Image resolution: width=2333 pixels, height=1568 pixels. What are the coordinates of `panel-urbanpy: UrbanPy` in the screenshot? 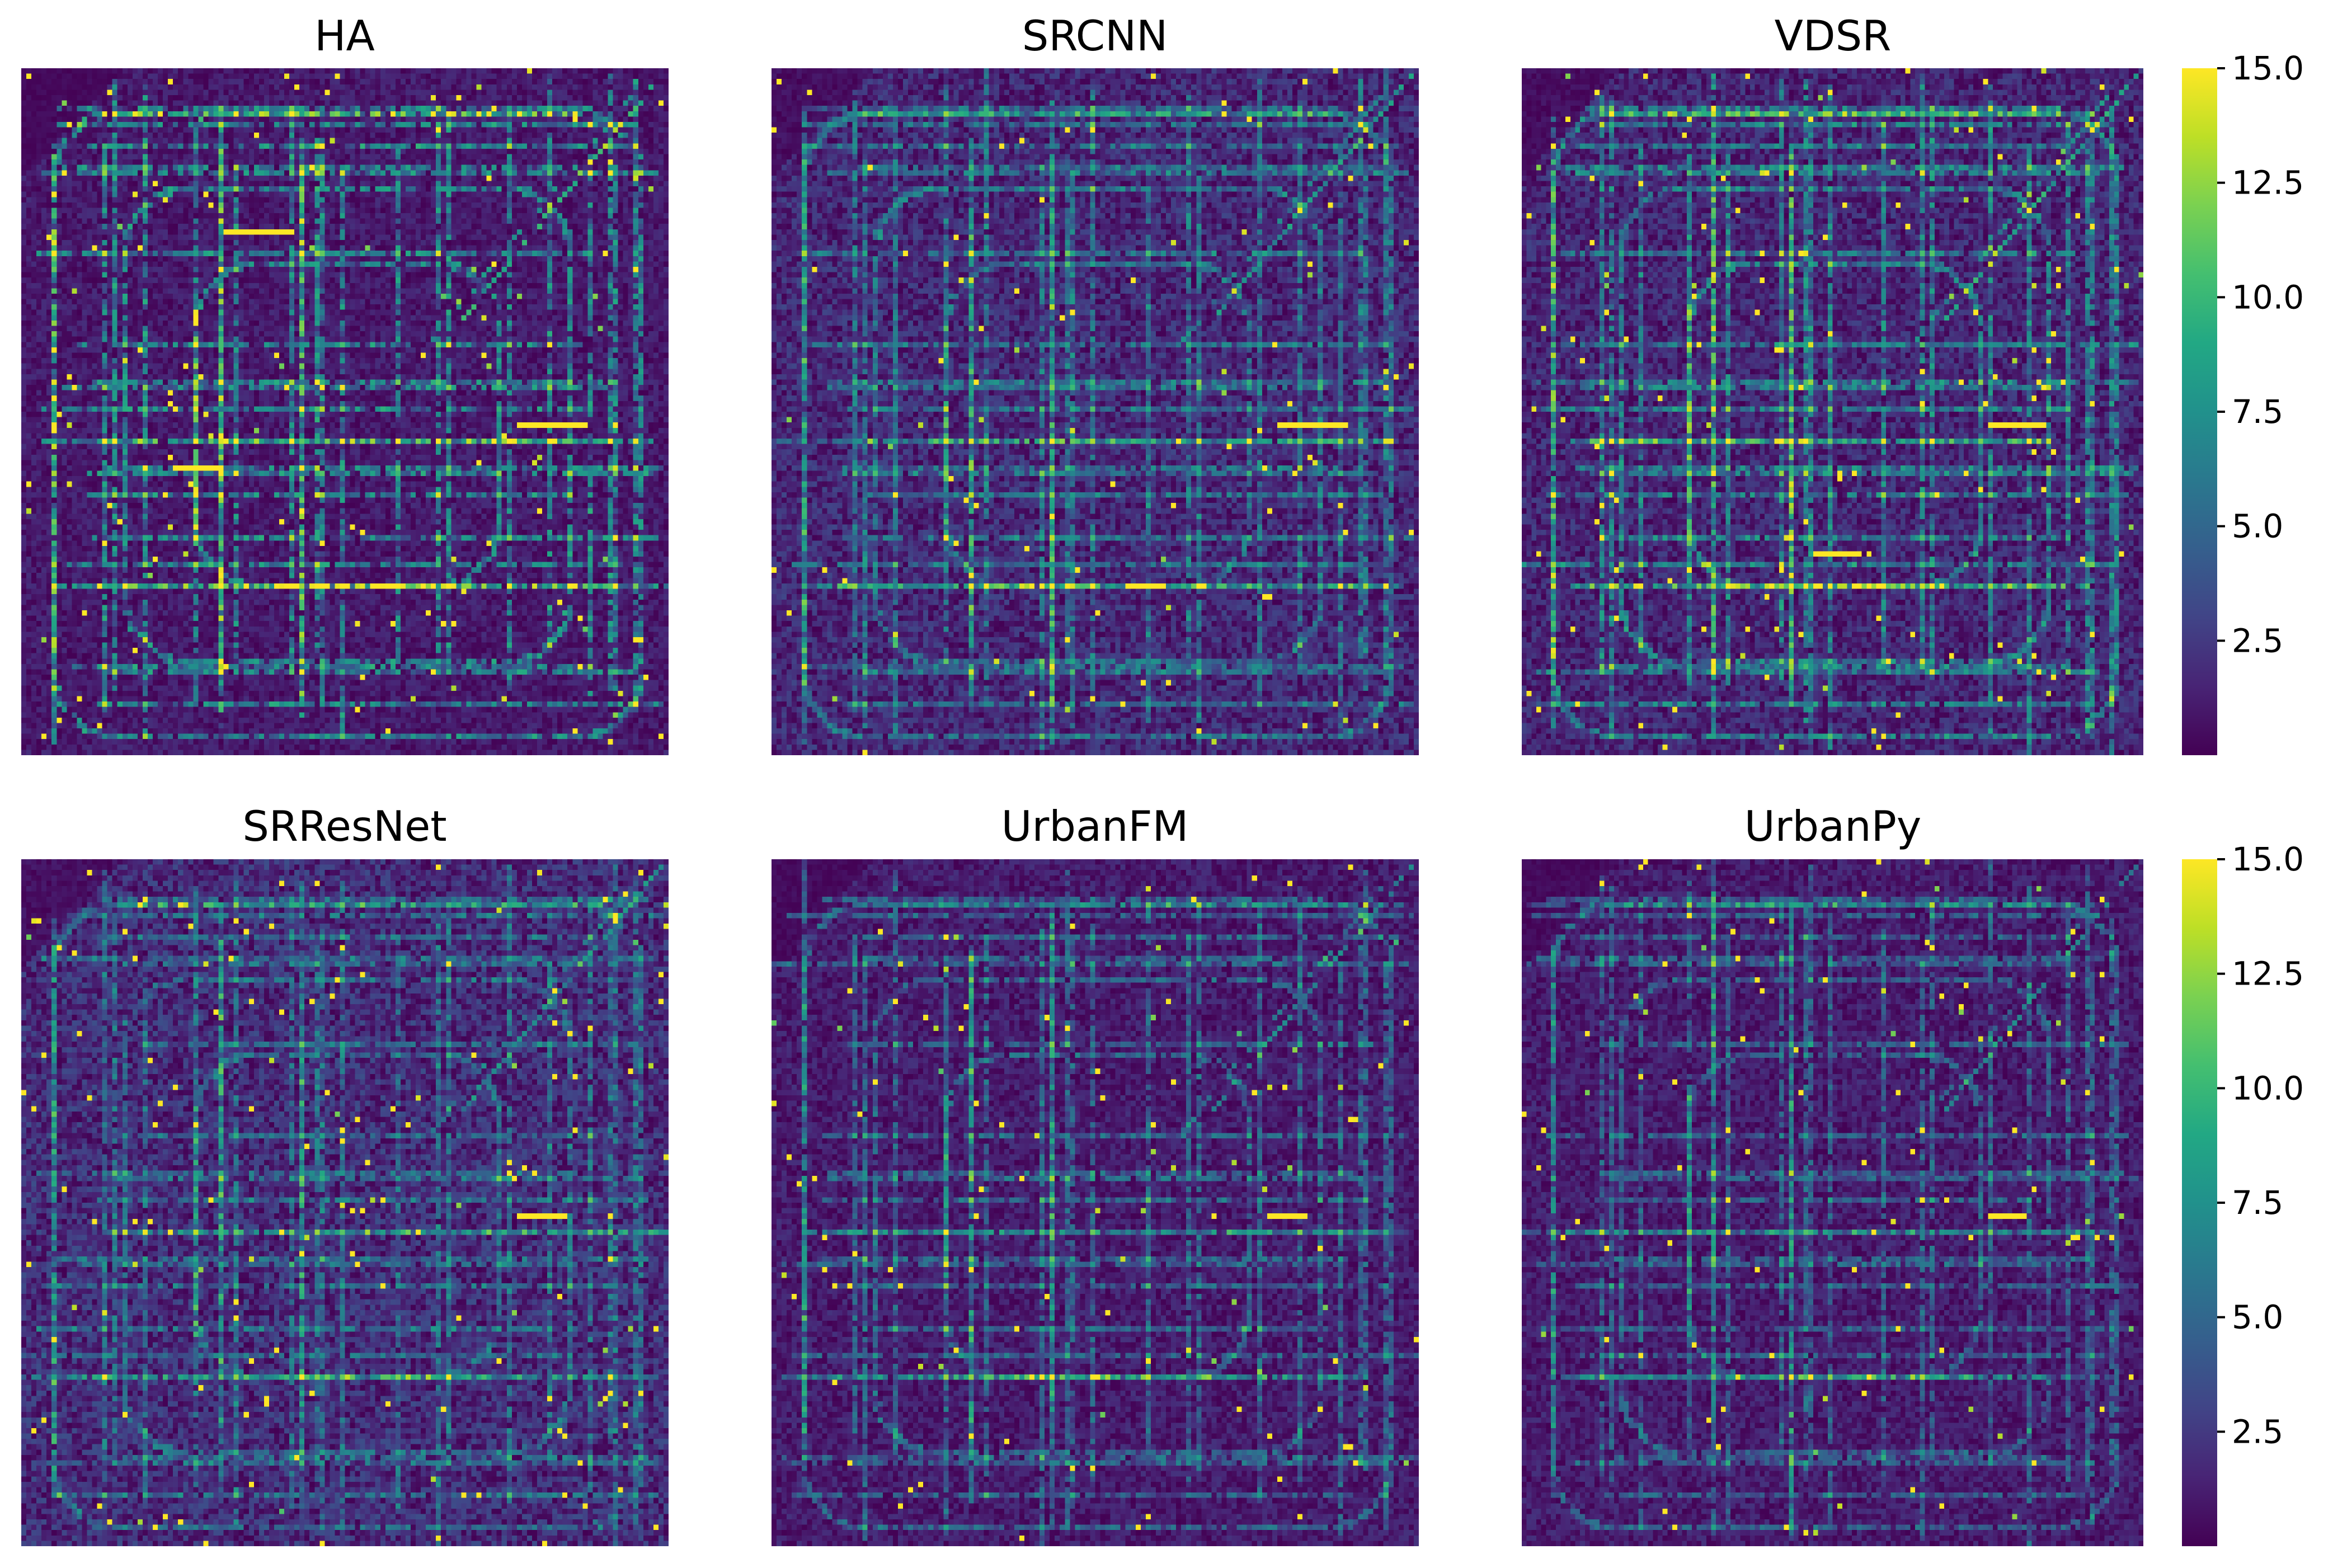 It's located at (1832, 1174).